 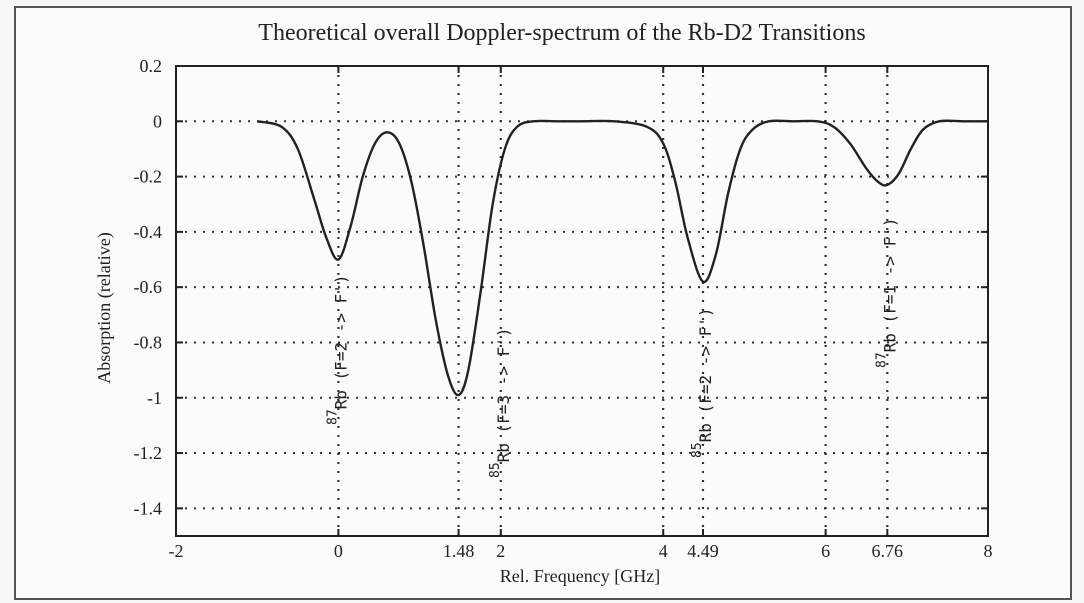 I want to click on transition-text: Rb (F=3 -> F'), so click(x=503, y=394).